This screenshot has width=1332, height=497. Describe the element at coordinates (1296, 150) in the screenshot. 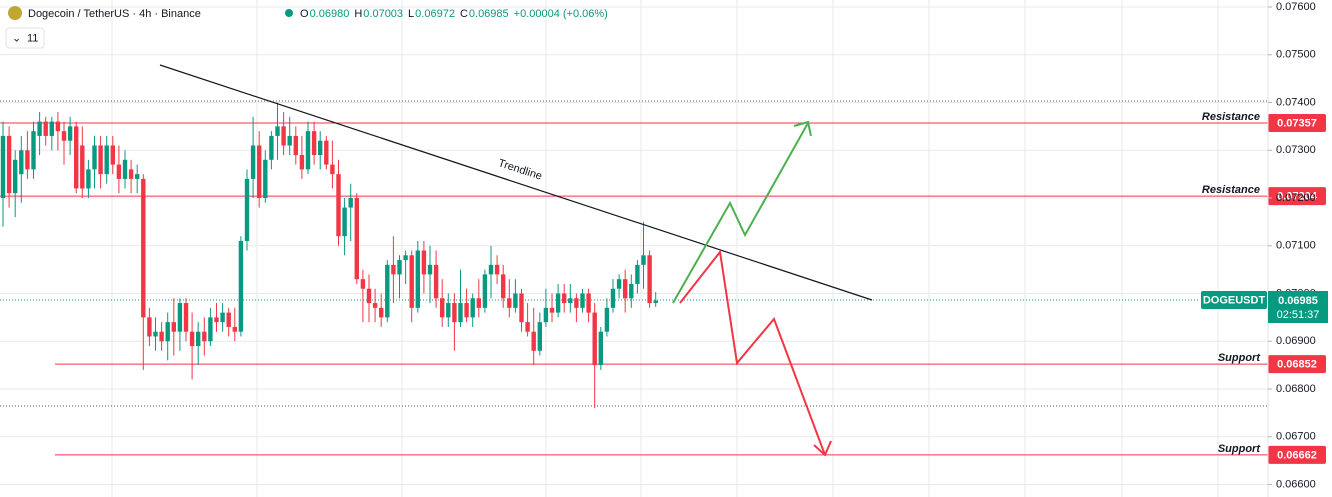

I see `y-tick-label: 0.07300` at that location.